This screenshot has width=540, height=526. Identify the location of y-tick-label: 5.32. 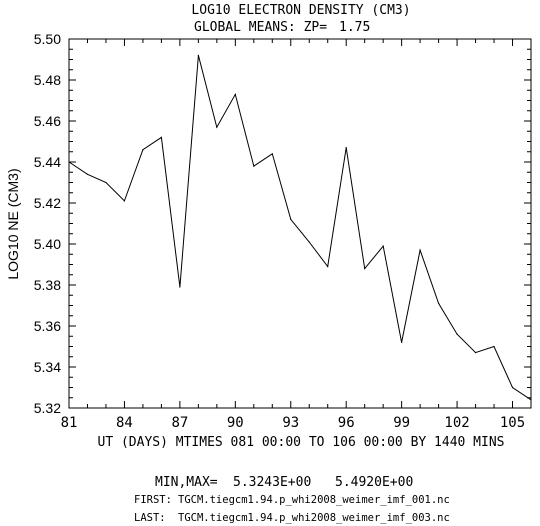
(47, 408).